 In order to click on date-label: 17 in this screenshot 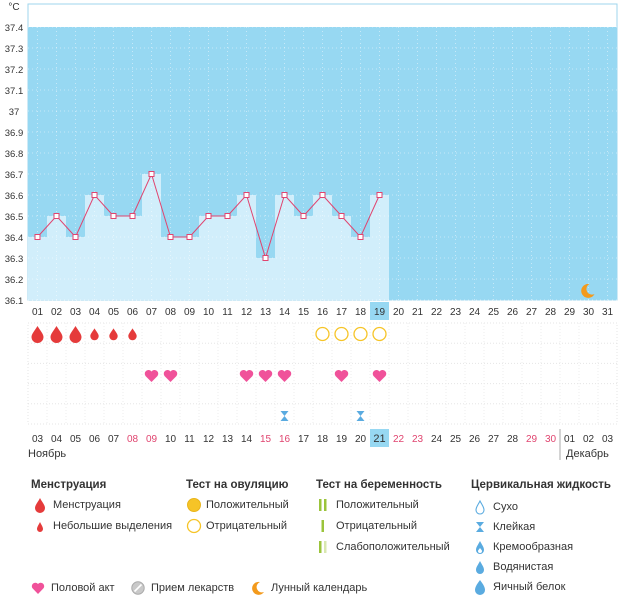, I will do `click(304, 439)`.